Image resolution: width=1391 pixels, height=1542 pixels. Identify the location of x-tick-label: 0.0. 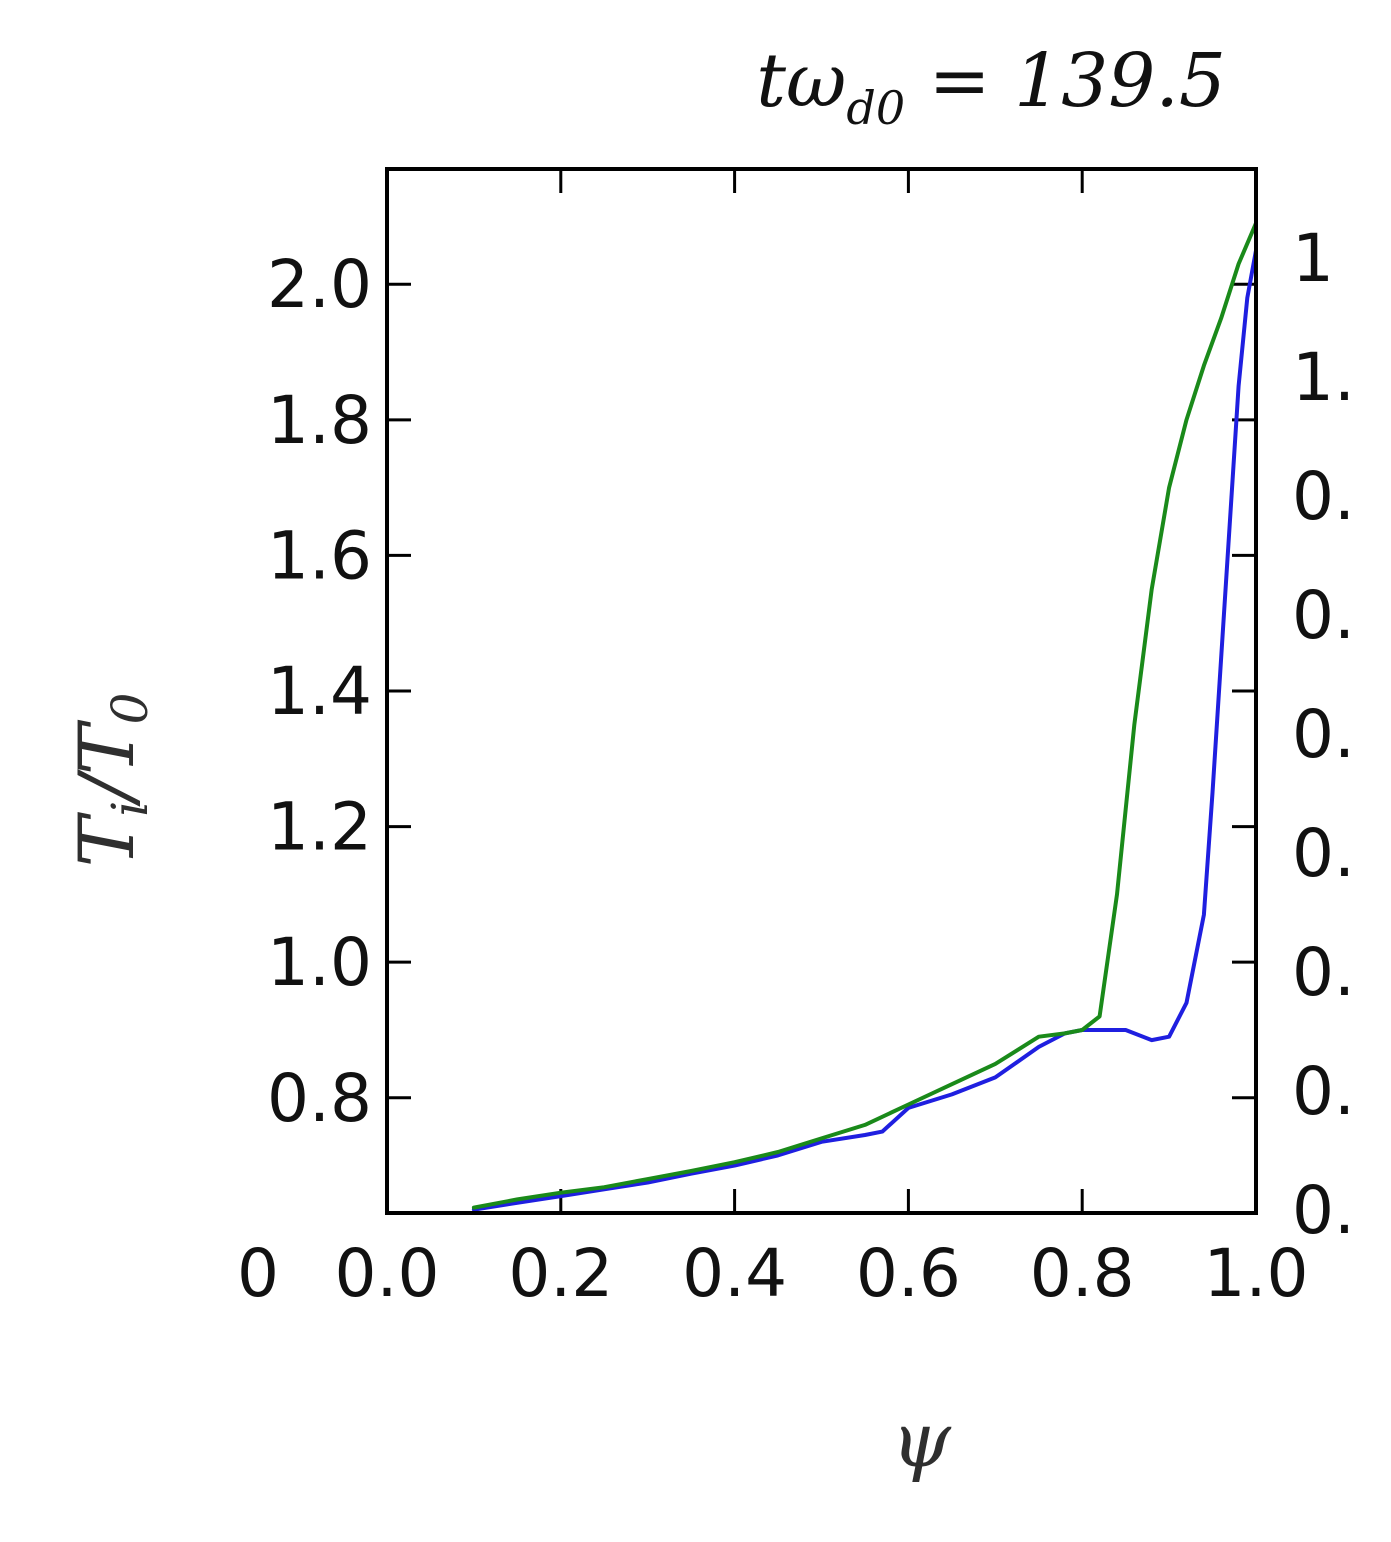
(387, 1273).